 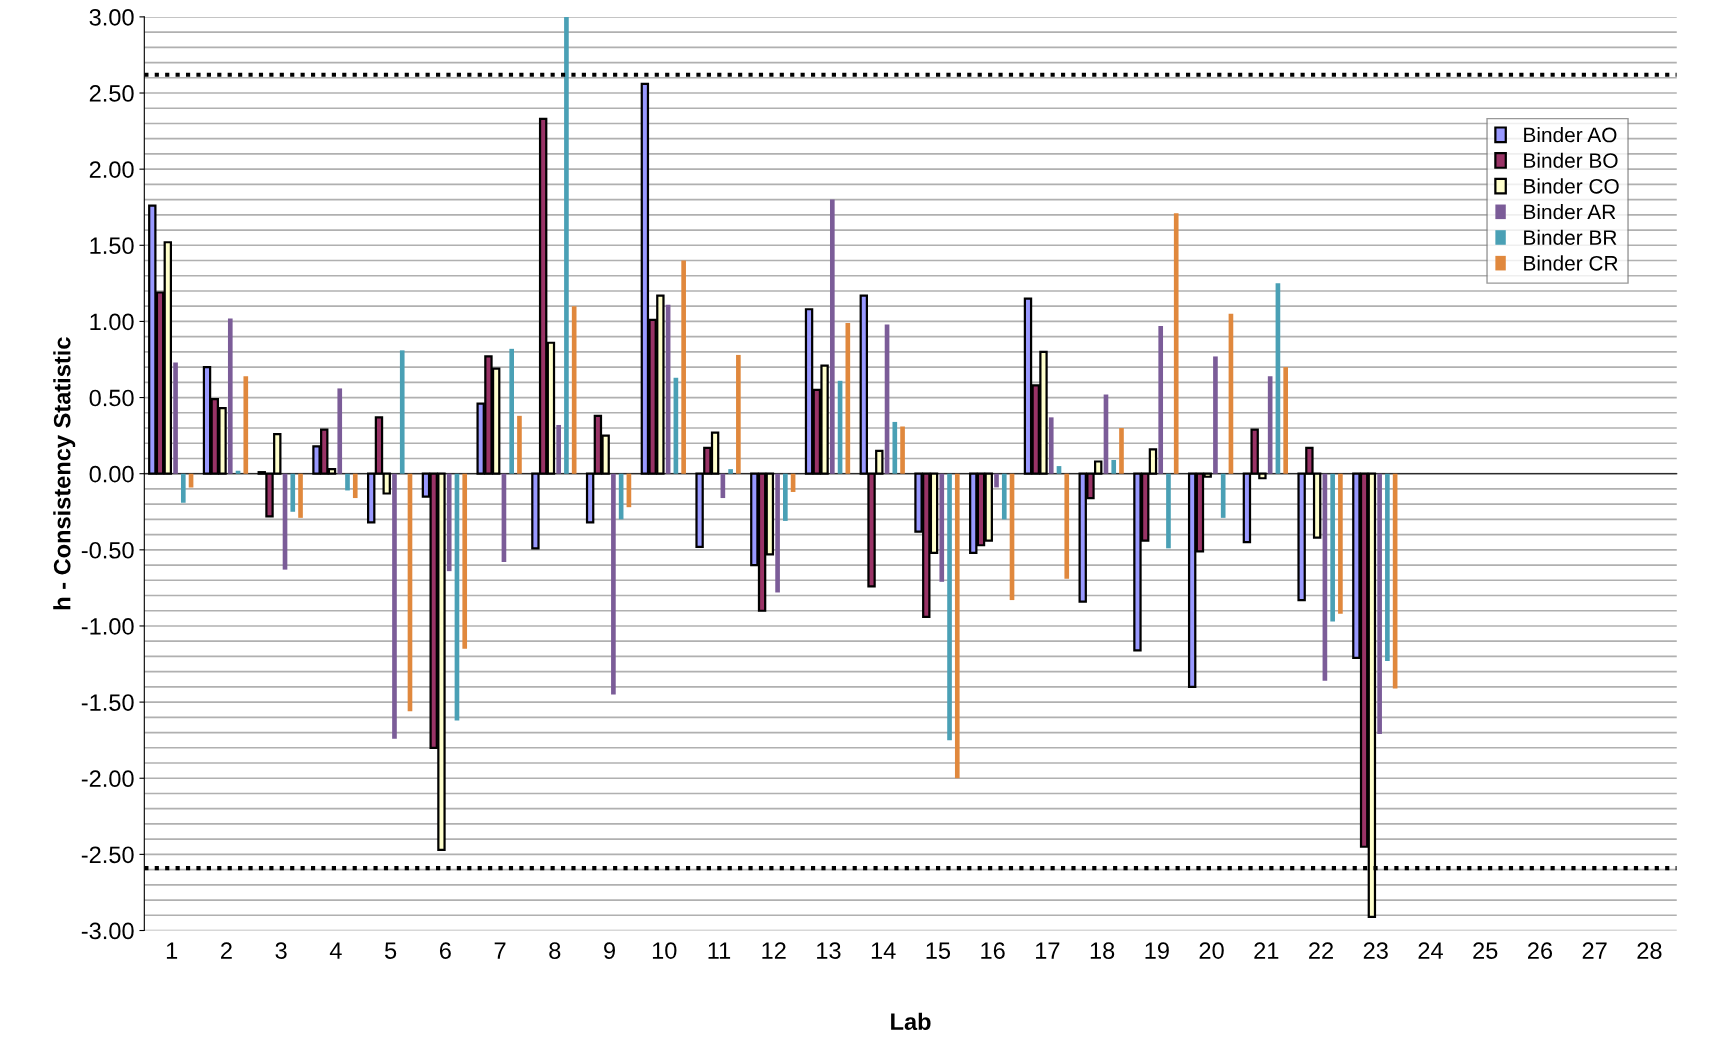 What do you see at coordinates (1571, 263) in the screenshot?
I see `legend-label: Binder CR` at bounding box center [1571, 263].